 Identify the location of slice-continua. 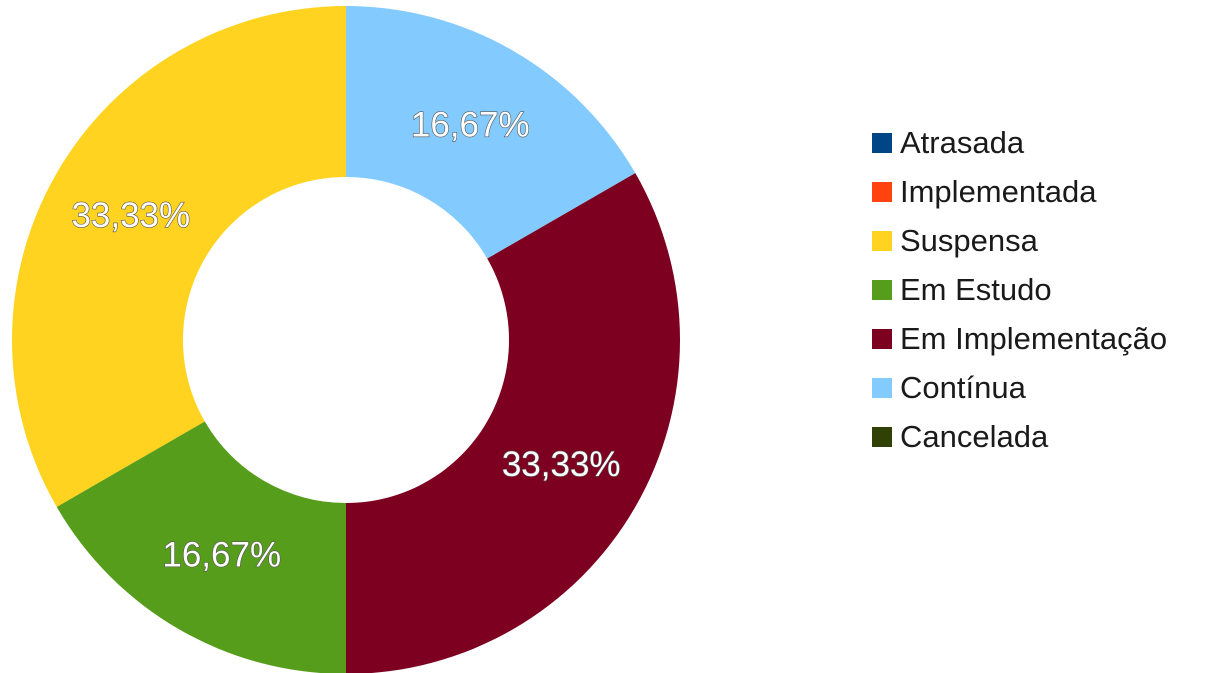
(491, 132).